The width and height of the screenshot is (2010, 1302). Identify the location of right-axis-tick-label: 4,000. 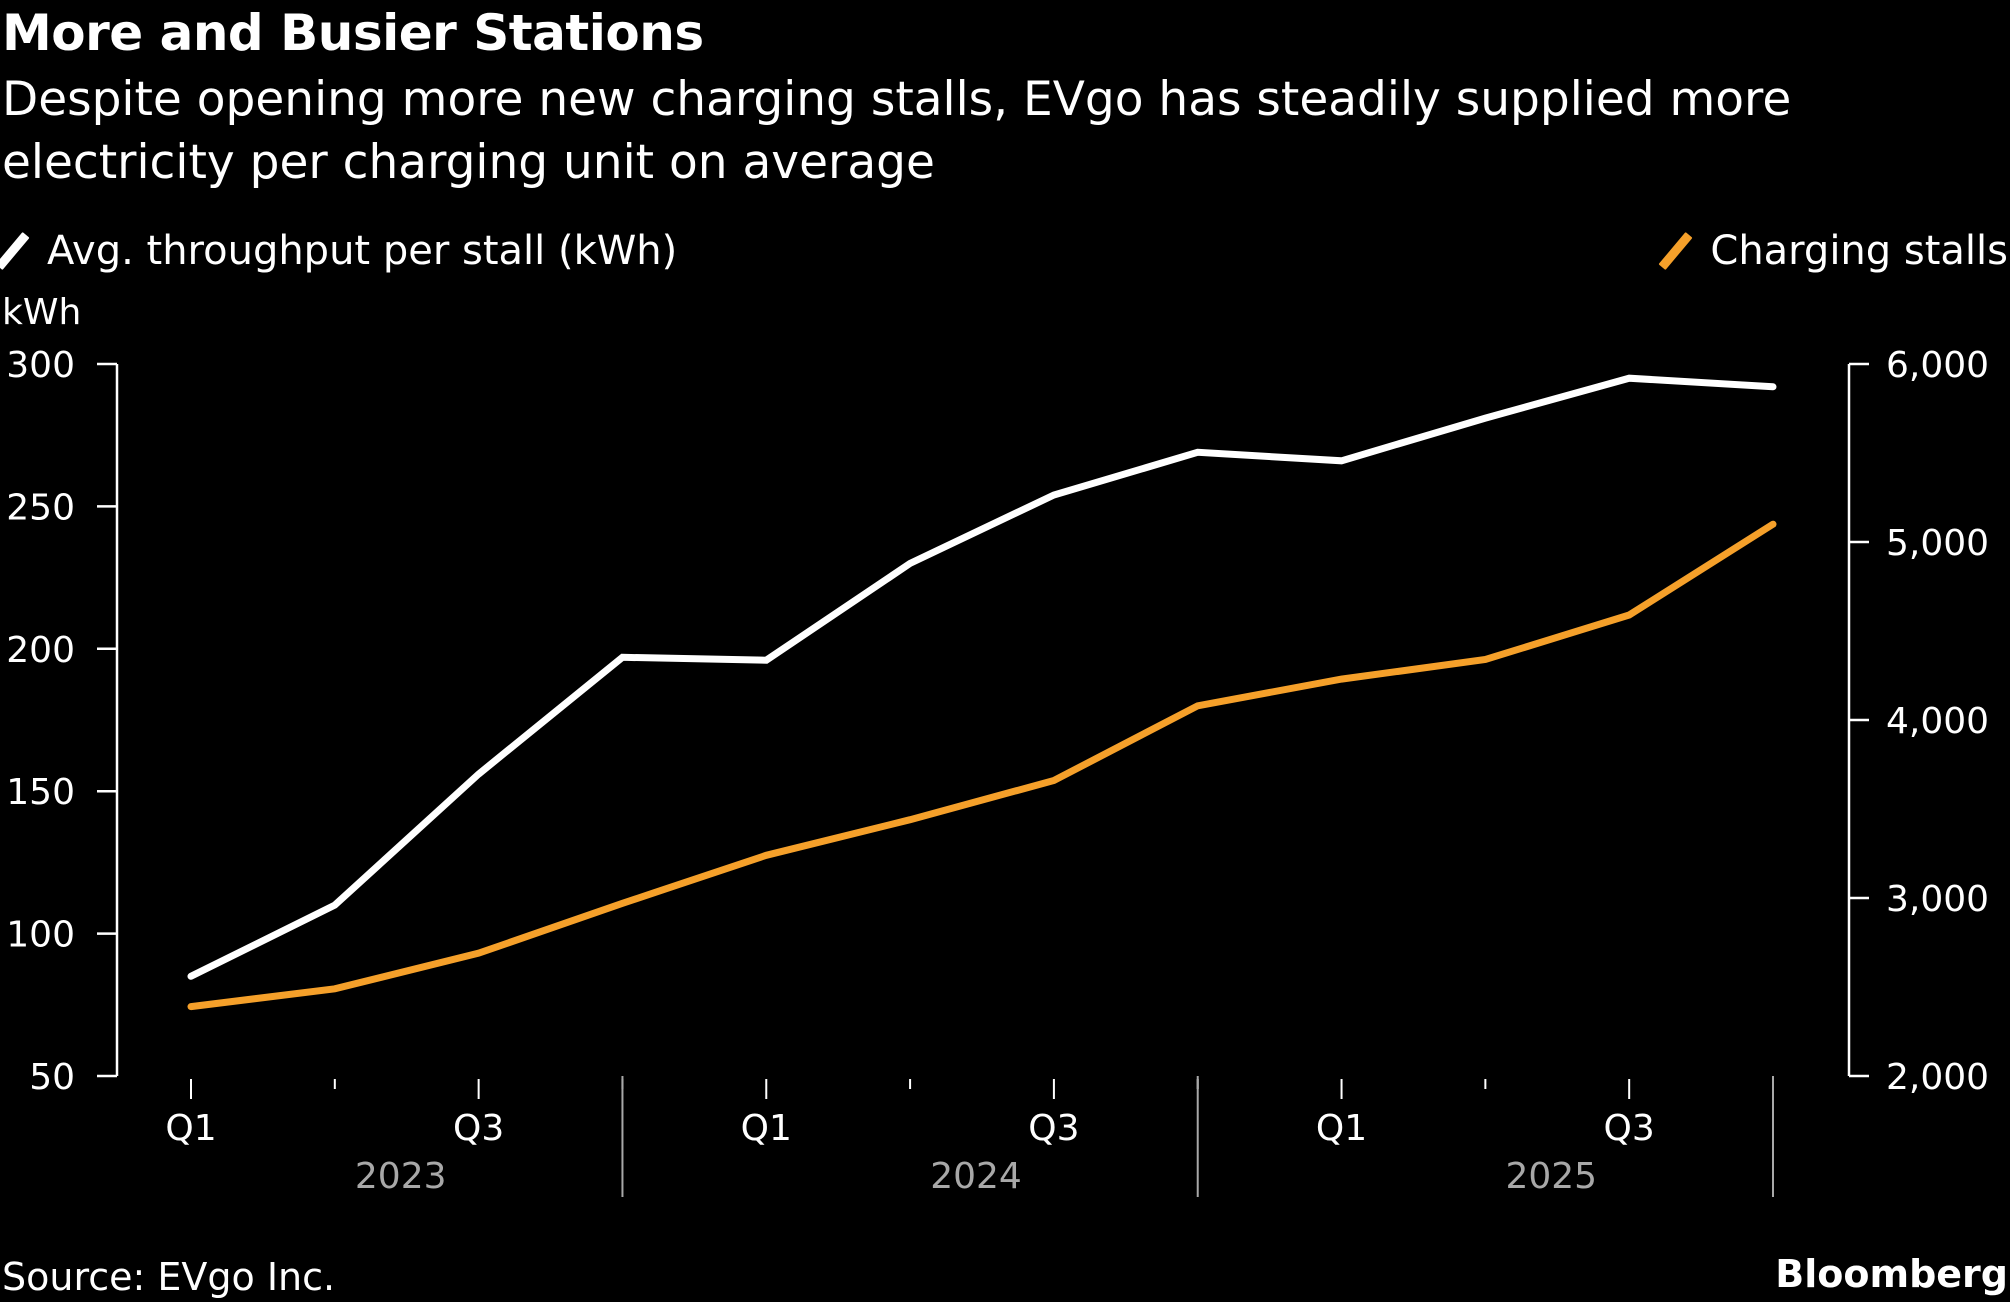
(1937, 721).